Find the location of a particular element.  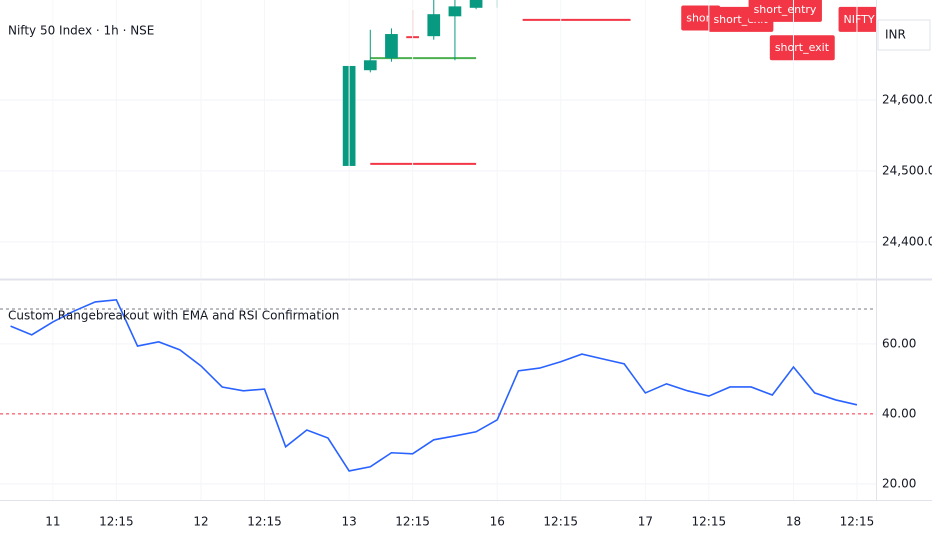

signal-label: short_exit is located at coordinates (802, 48).